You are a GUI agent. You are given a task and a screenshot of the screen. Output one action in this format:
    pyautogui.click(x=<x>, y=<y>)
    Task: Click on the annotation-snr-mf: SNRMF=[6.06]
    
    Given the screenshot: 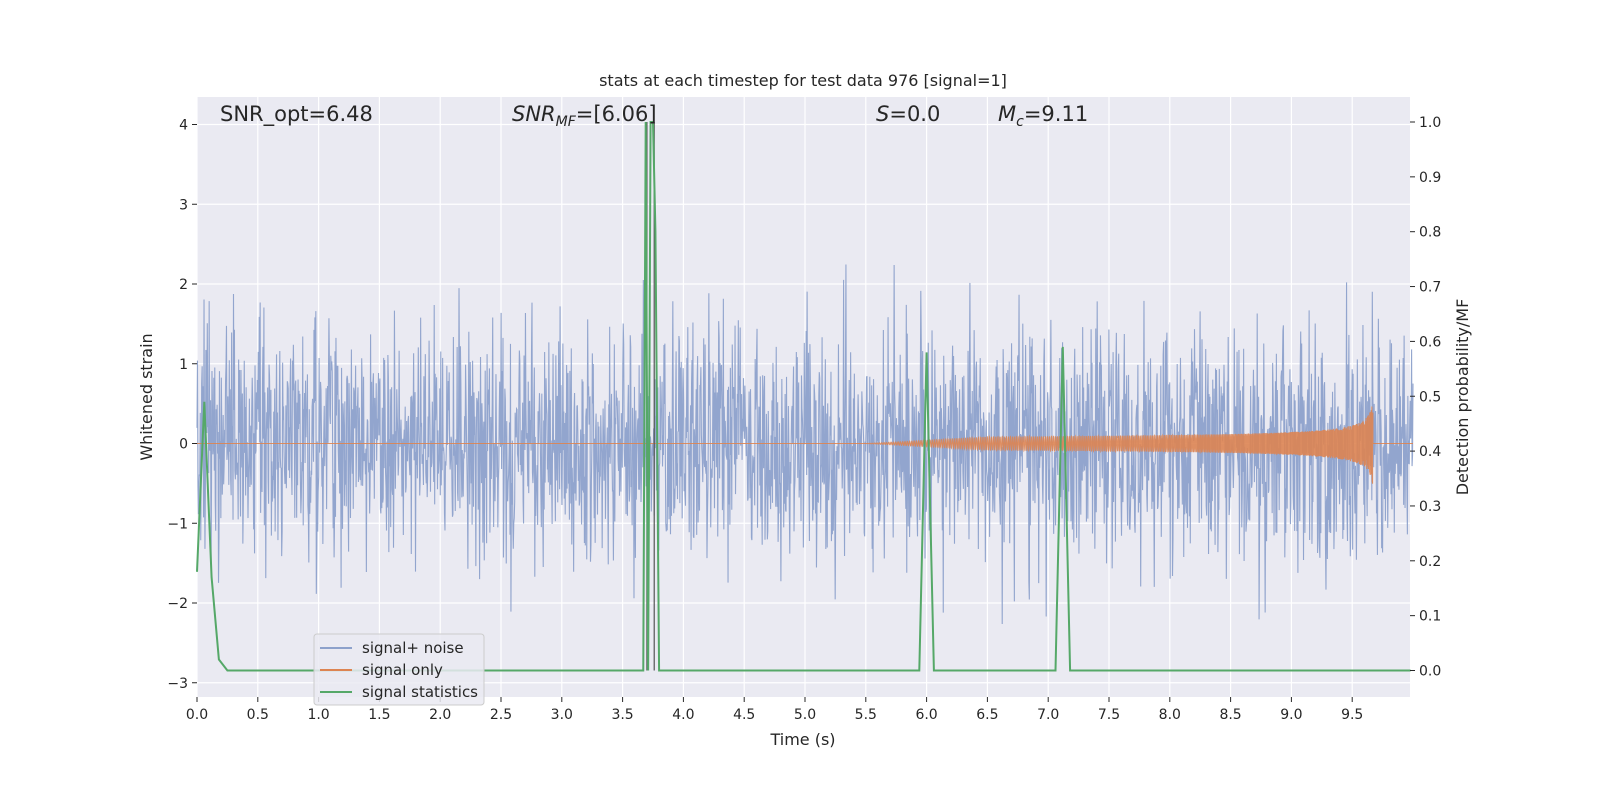 What is the action you would take?
    pyautogui.click(x=584, y=116)
    